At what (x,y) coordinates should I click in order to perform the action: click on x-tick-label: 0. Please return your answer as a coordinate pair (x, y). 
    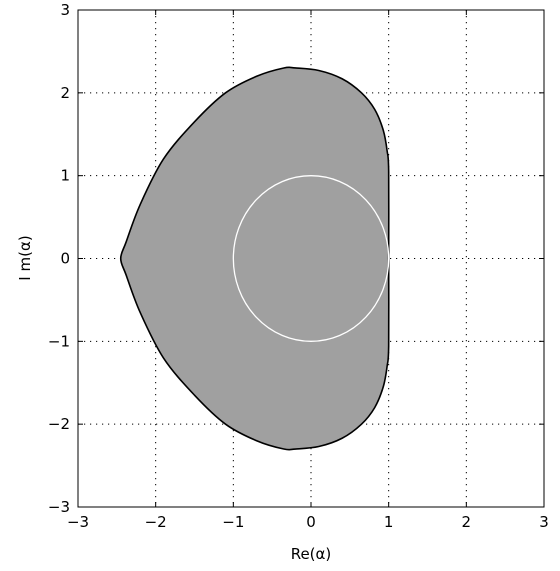
    Looking at the image, I should click on (311, 522).